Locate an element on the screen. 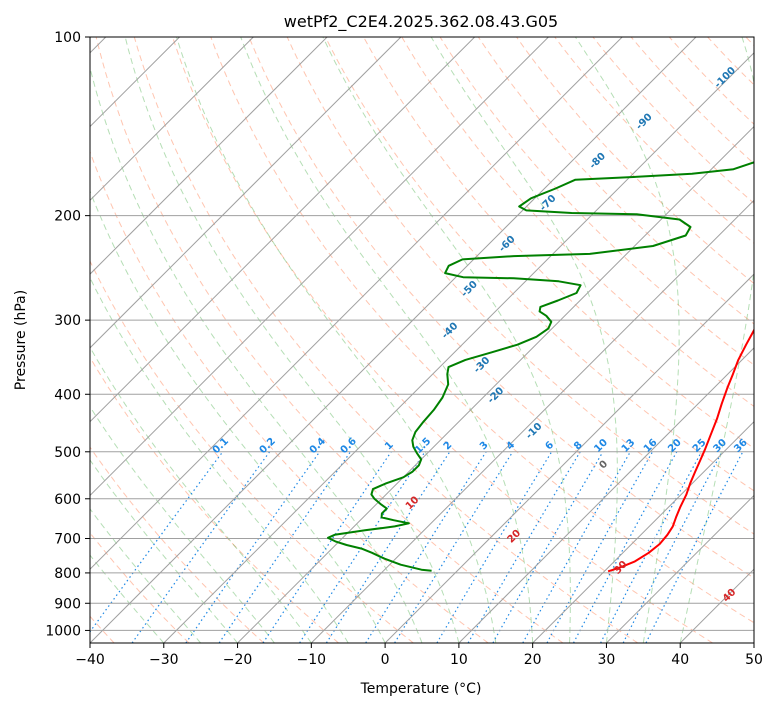 This screenshot has width=775, height=708. y-tick-label: 500 is located at coordinates (67, 453).